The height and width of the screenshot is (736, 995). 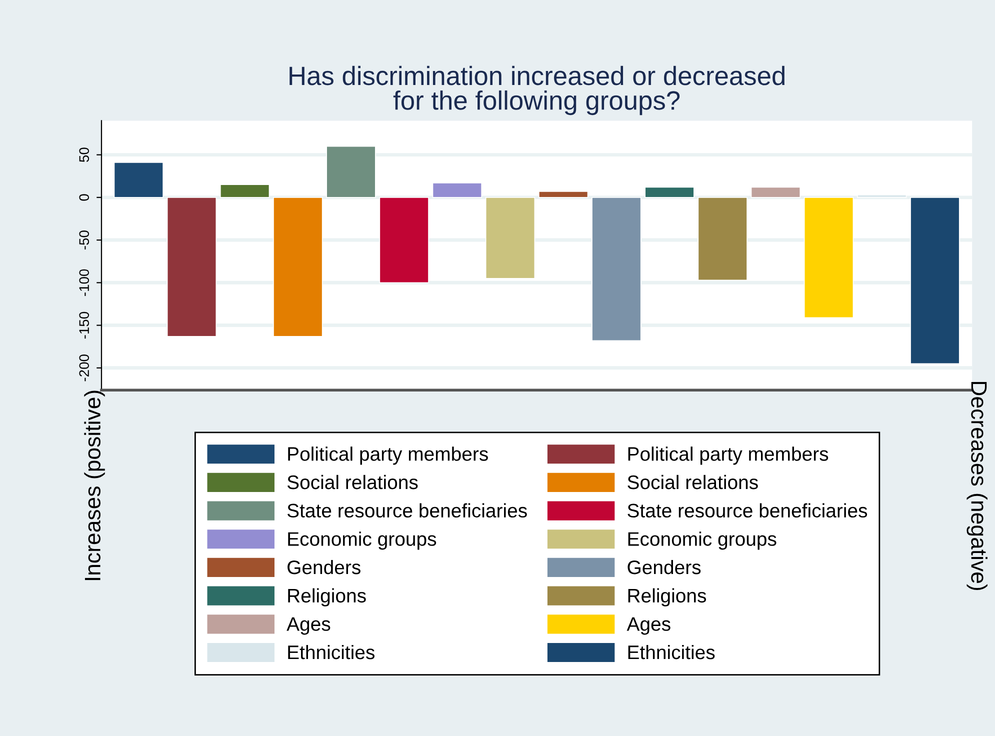 I want to click on y-tick-label: -200, so click(x=84, y=368).